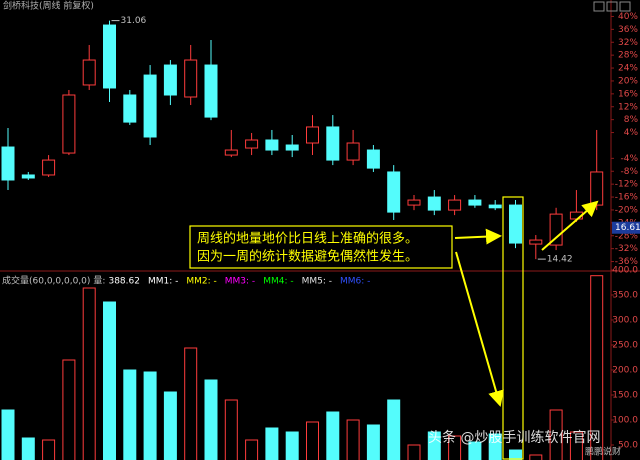  What do you see at coordinates (631, 120) in the screenshot?
I see `y2-tick-label: 8%` at bounding box center [631, 120].